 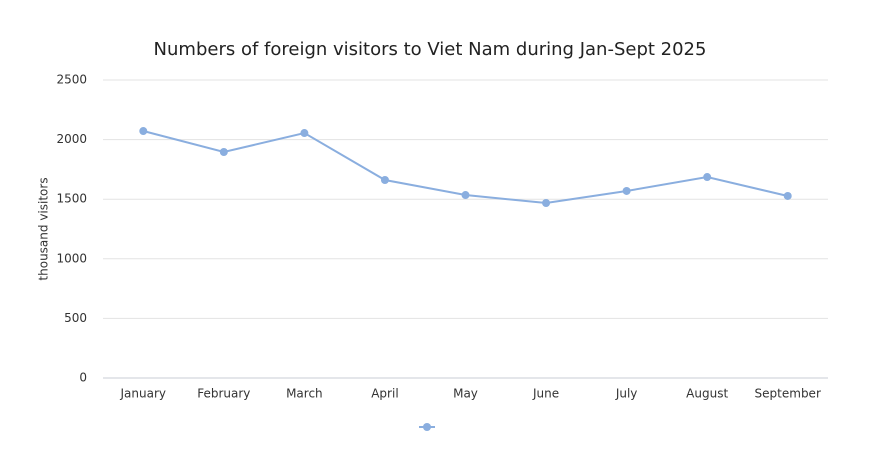 What do you see at coordinates (44, 228) in the screenshot?
I see `y-axis-label: thousand visitors` at bounding box center [44, 228].